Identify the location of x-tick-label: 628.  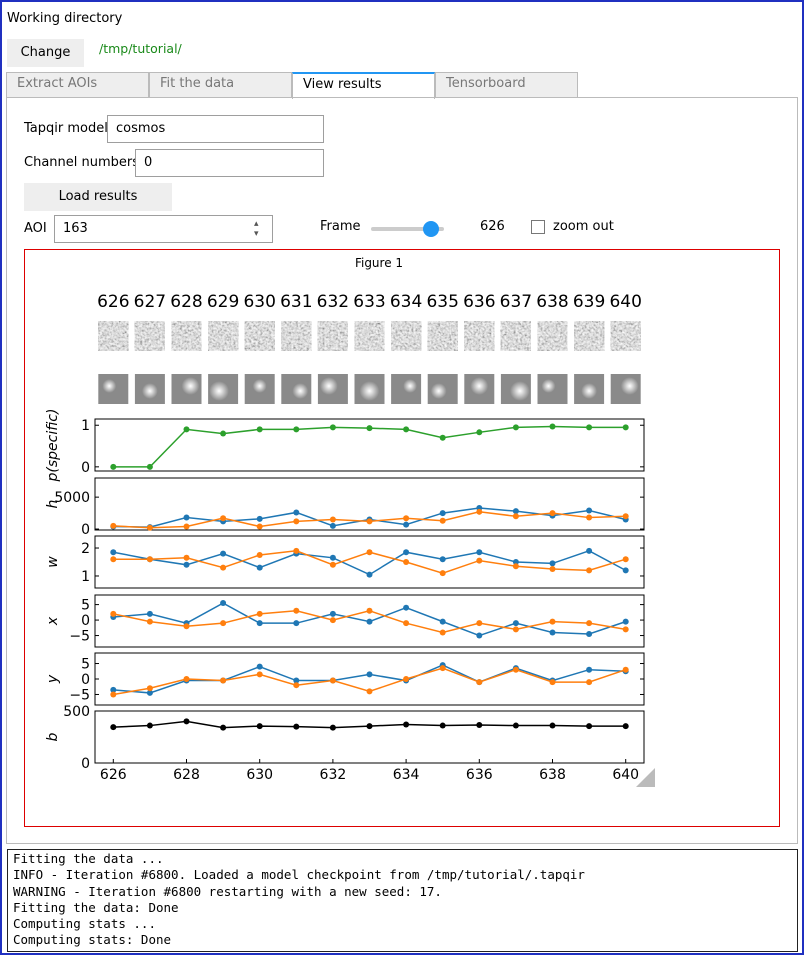
(186, 775).